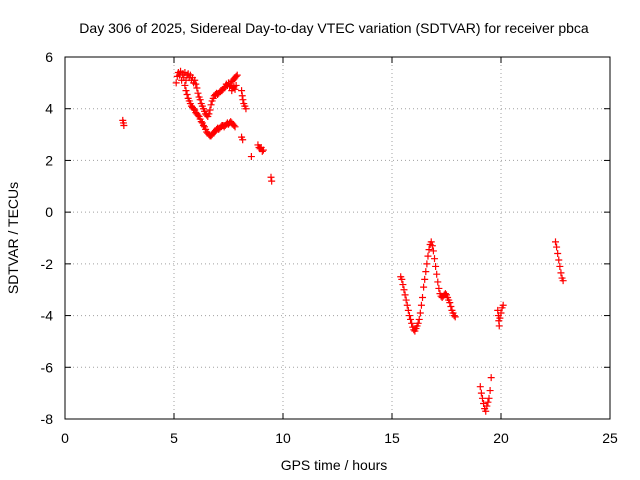 The image size is (640, 480). I want to click on y-tick-label: -6, so click(47, 367).